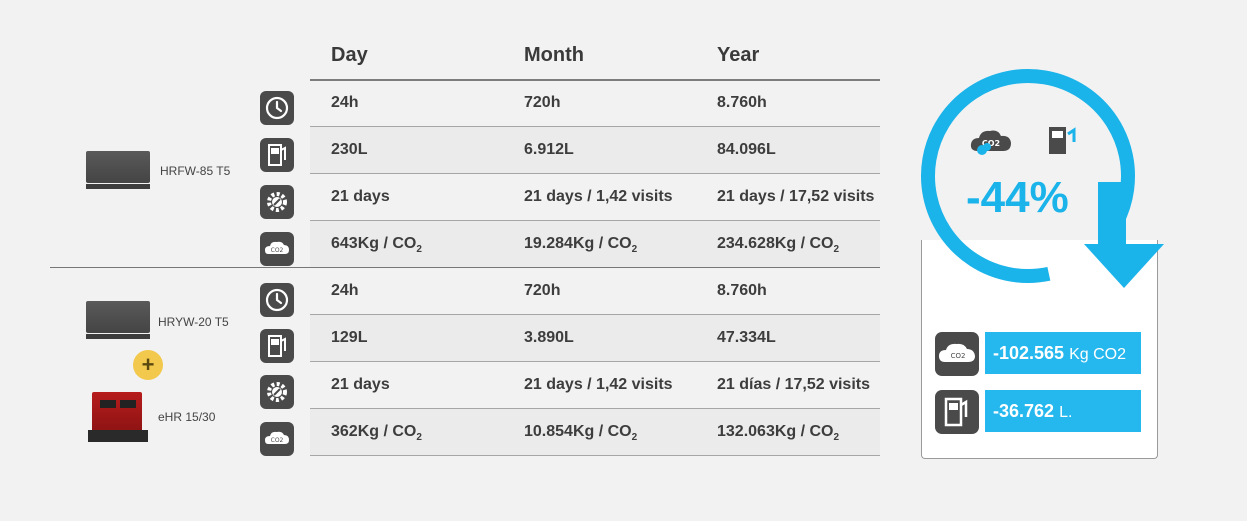 The width and height of the screenshot is (1247, 521). Describe the element at coordinates (778, 245) in the screenshot. I see `cell-year: 234.628Kg / CO2` at that location.